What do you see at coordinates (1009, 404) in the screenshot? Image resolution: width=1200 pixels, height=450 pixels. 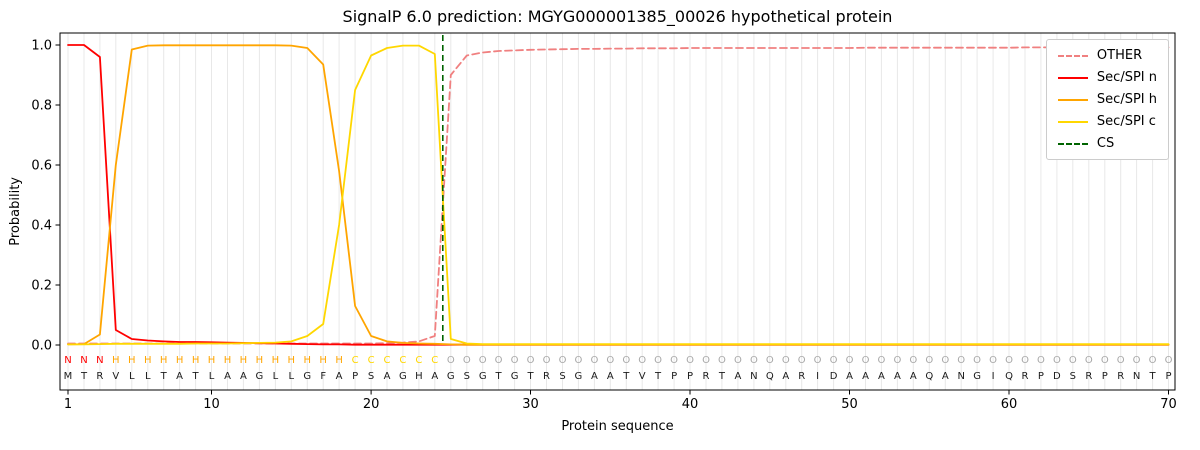 I see `x-tick-label: 60` at bounding box center [1009, 404].